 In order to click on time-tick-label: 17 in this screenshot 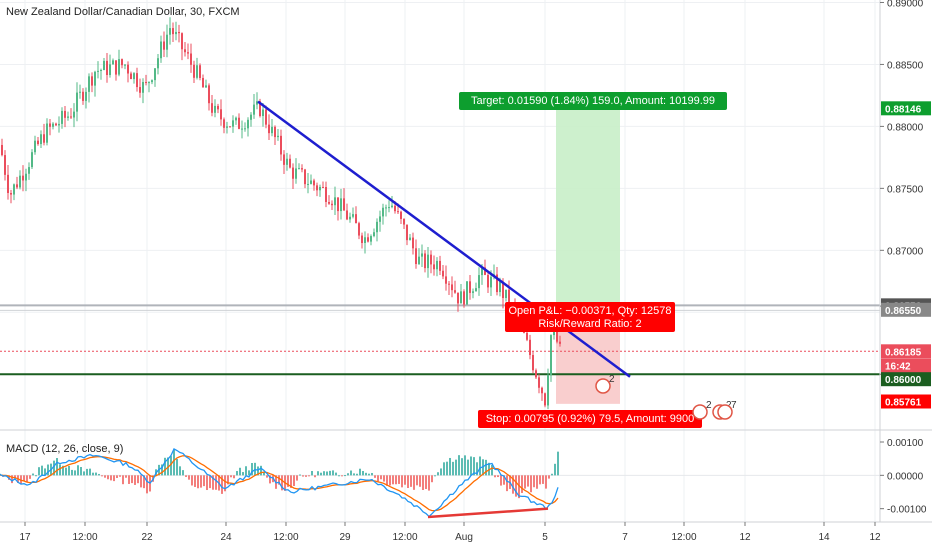, I will do `click(25, 537)`.